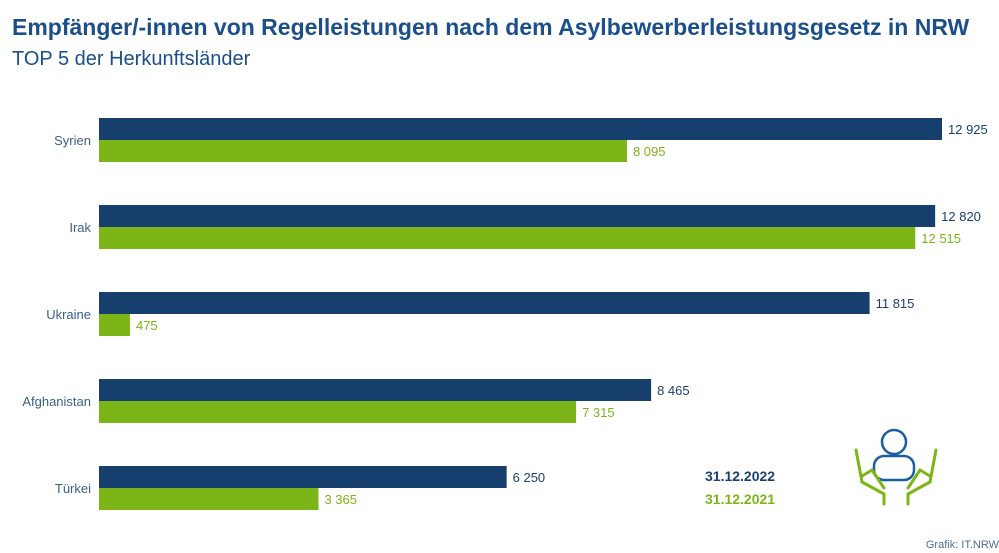  I want to click on category-label-syrien: Syrien, so click(72, 140).